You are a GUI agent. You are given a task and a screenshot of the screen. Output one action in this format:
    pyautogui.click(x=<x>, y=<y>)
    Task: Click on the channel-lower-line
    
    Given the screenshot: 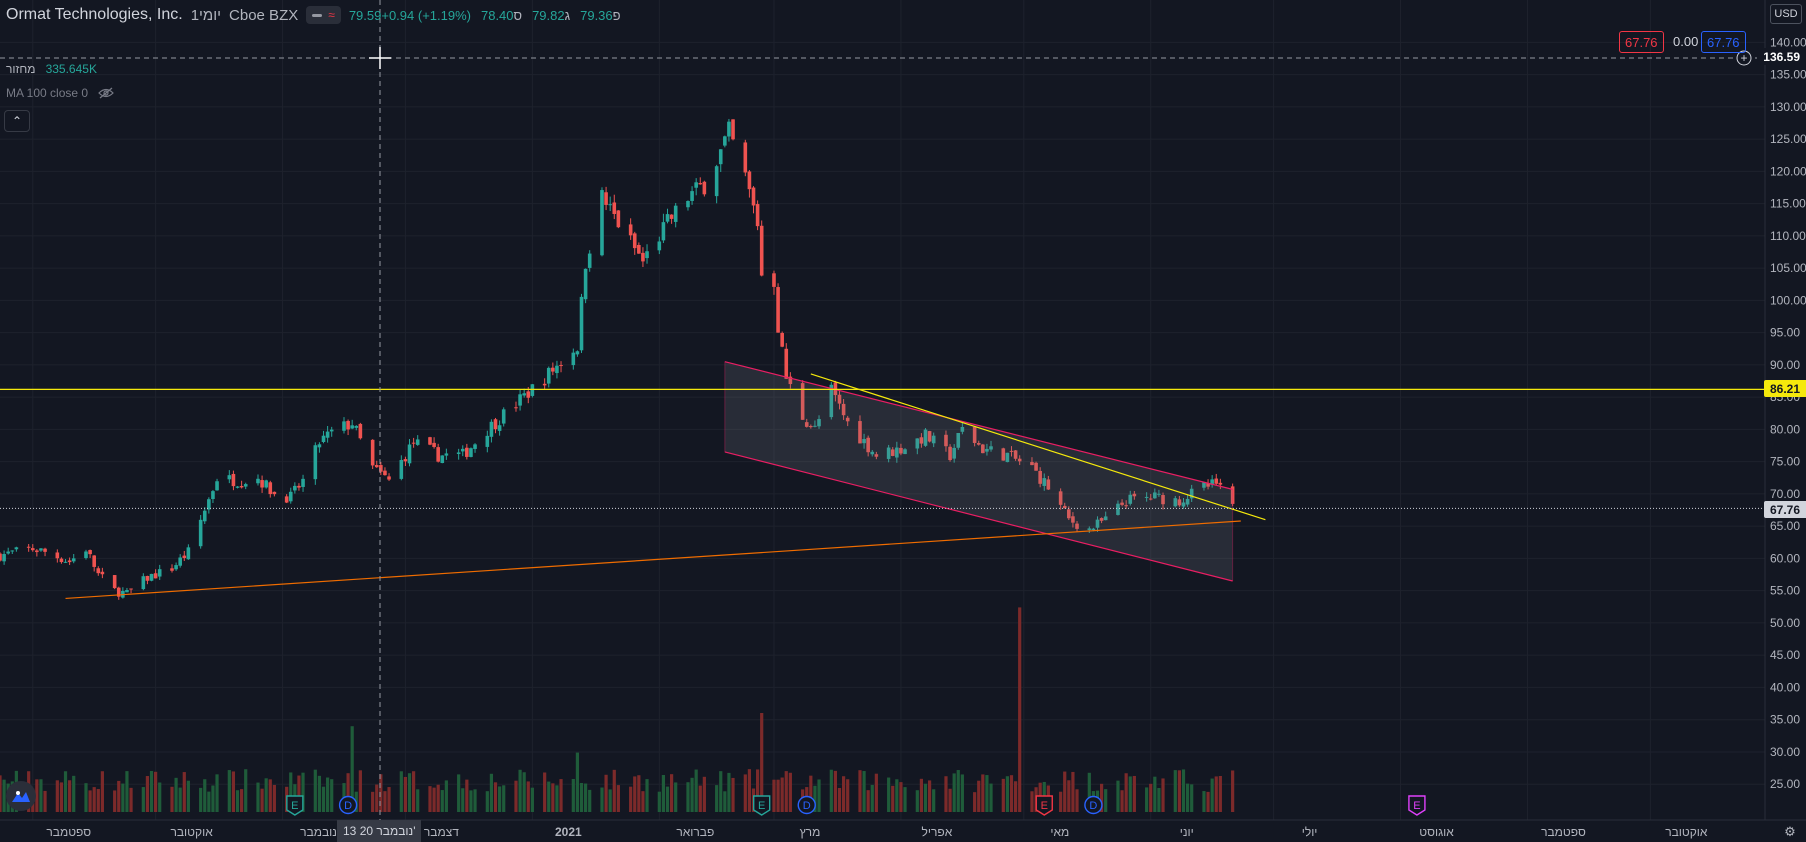 What is the action you would take?
    pyautogui.click(x=978, y=516)
    